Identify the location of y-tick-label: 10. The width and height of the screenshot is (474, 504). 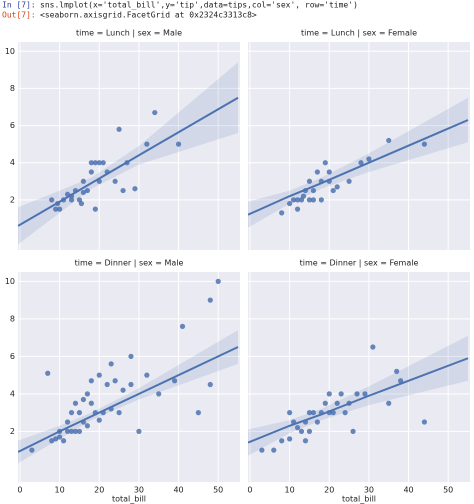
(10, 51).